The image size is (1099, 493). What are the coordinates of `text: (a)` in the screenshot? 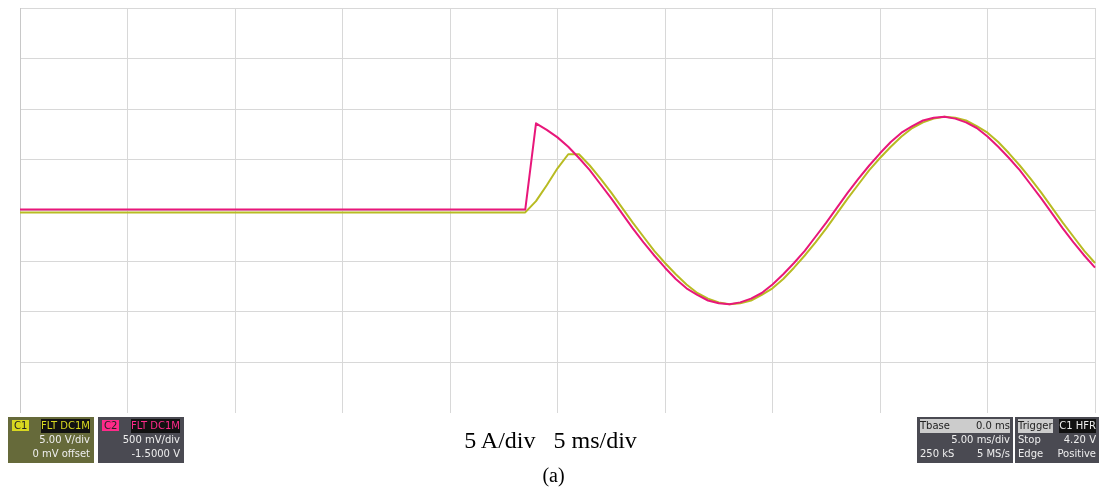 It's located at (553, 475).